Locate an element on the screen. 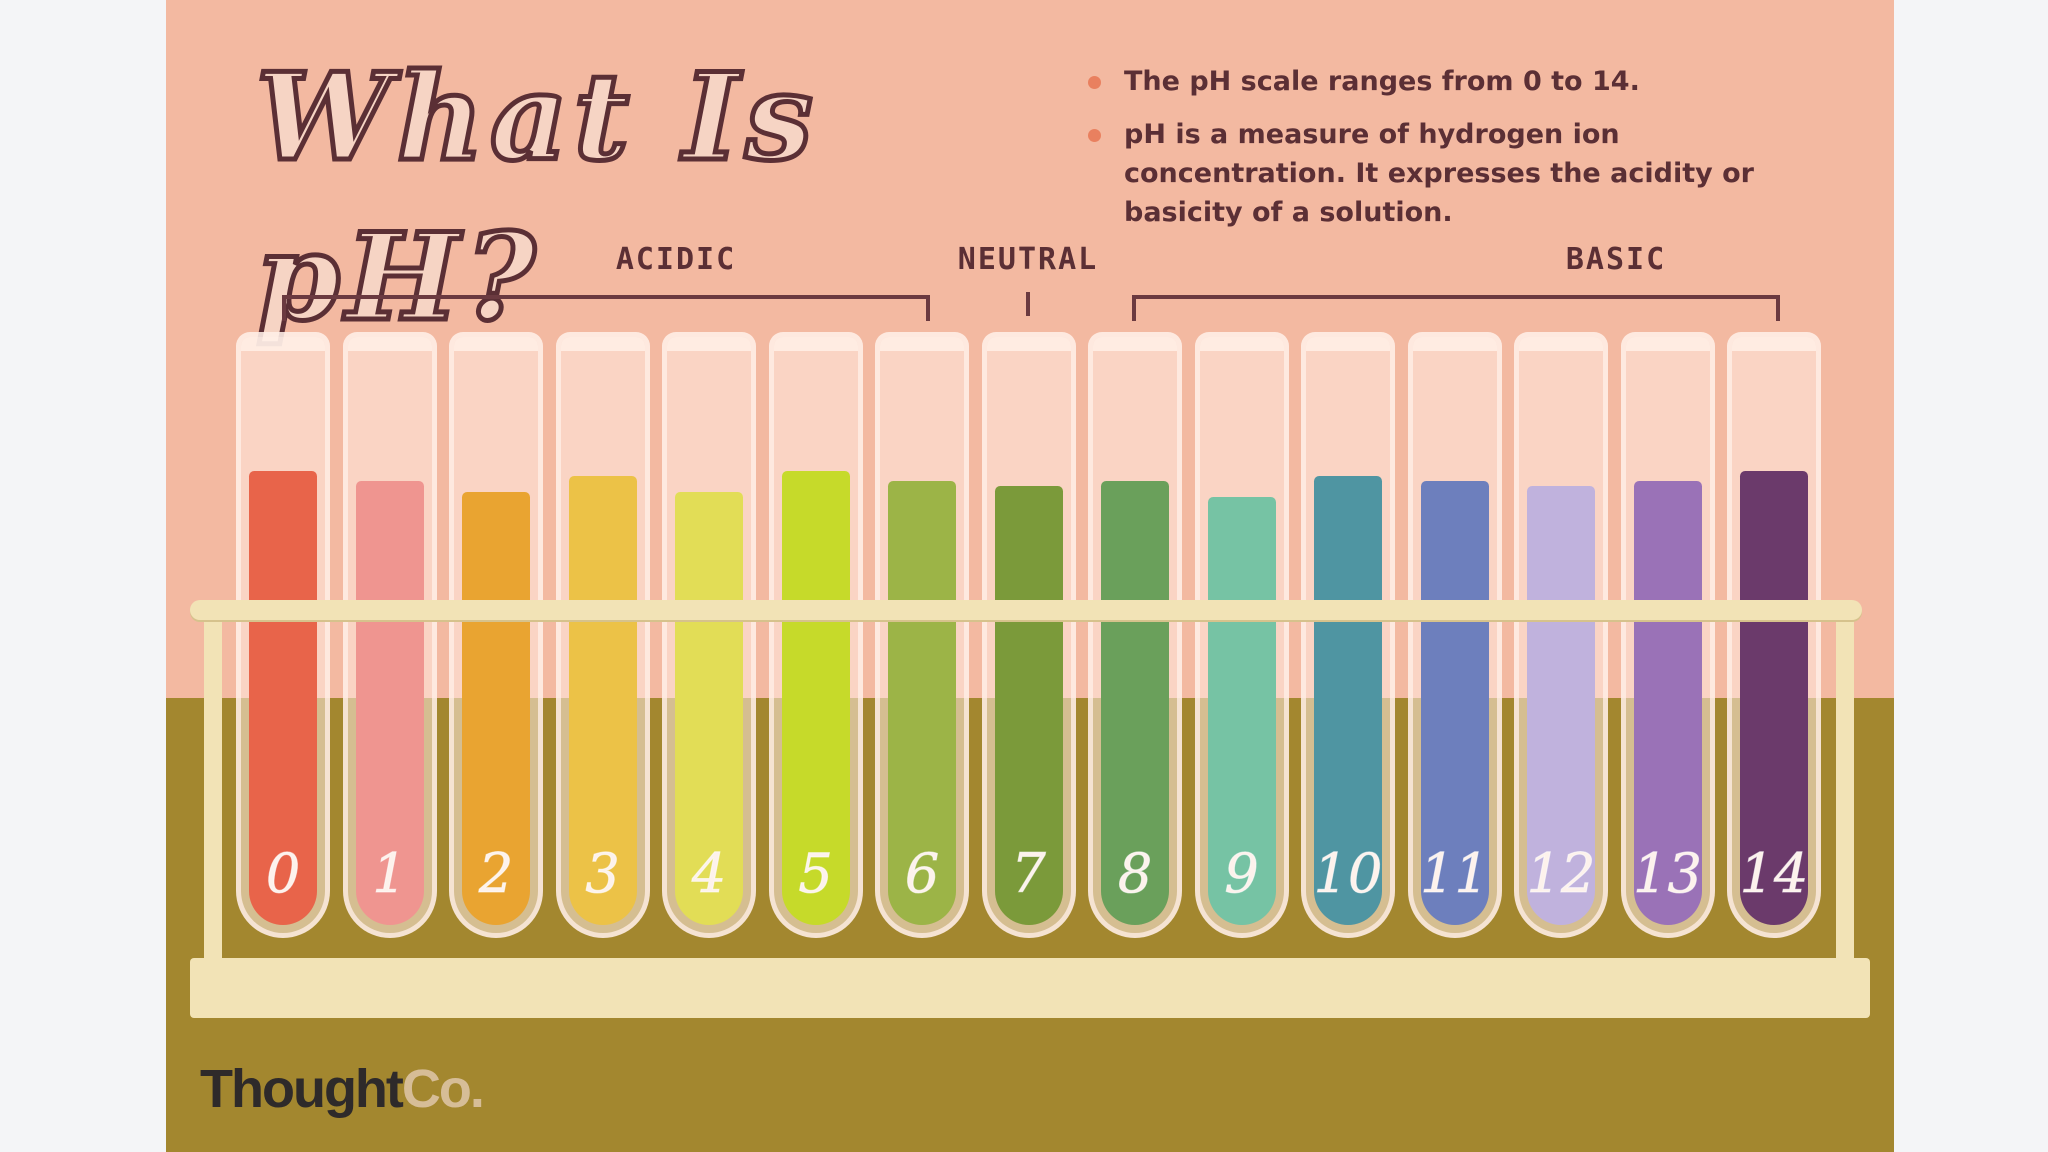  test-tube-ph-4: 4 is located at coordinates (709, 635).